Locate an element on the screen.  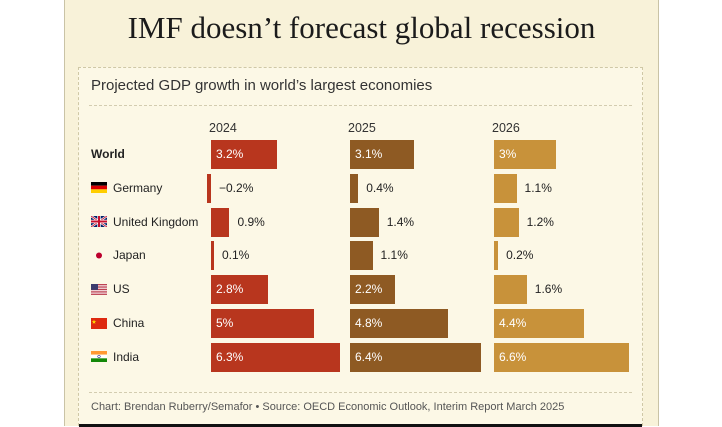
row-label-japan: Japan is located at coordinates (118, 255).